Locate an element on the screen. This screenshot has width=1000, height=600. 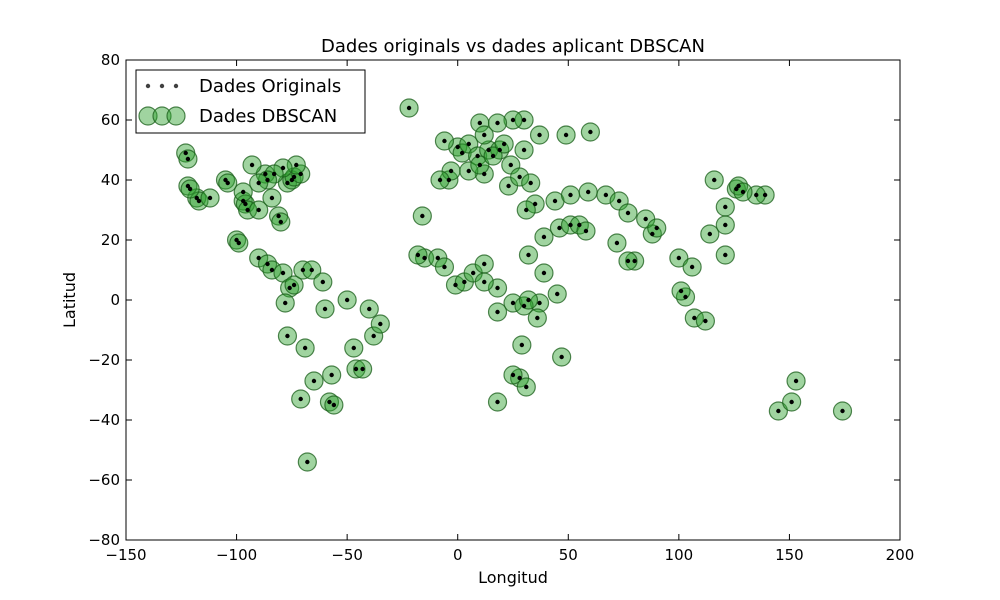
legend: Dades Originals Dades DBSCAN is located at coordinates (250, 101).